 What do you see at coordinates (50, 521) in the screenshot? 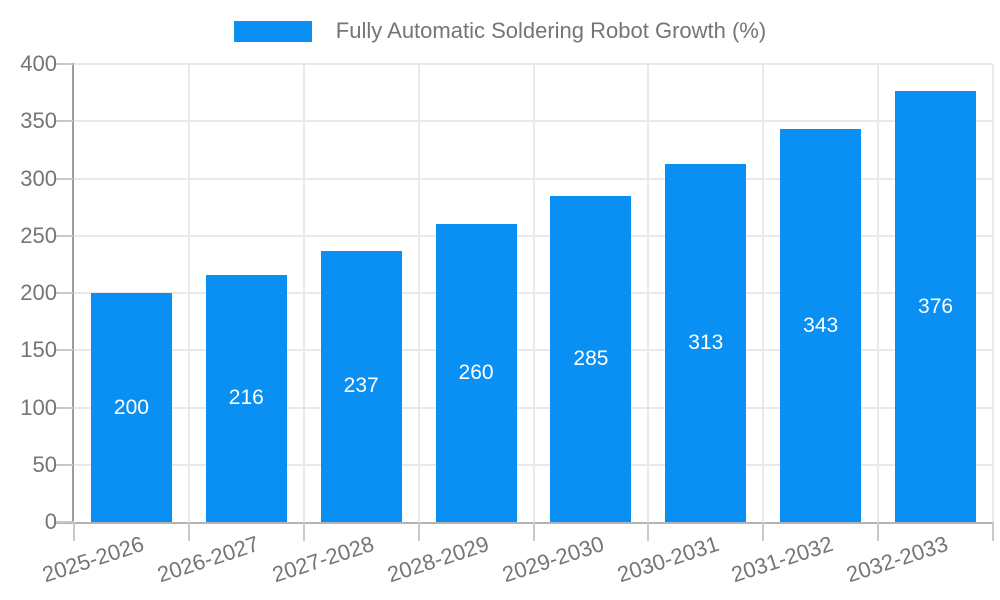
I see `y-axis-tick-label: 0` at bounding box center [50, 521].